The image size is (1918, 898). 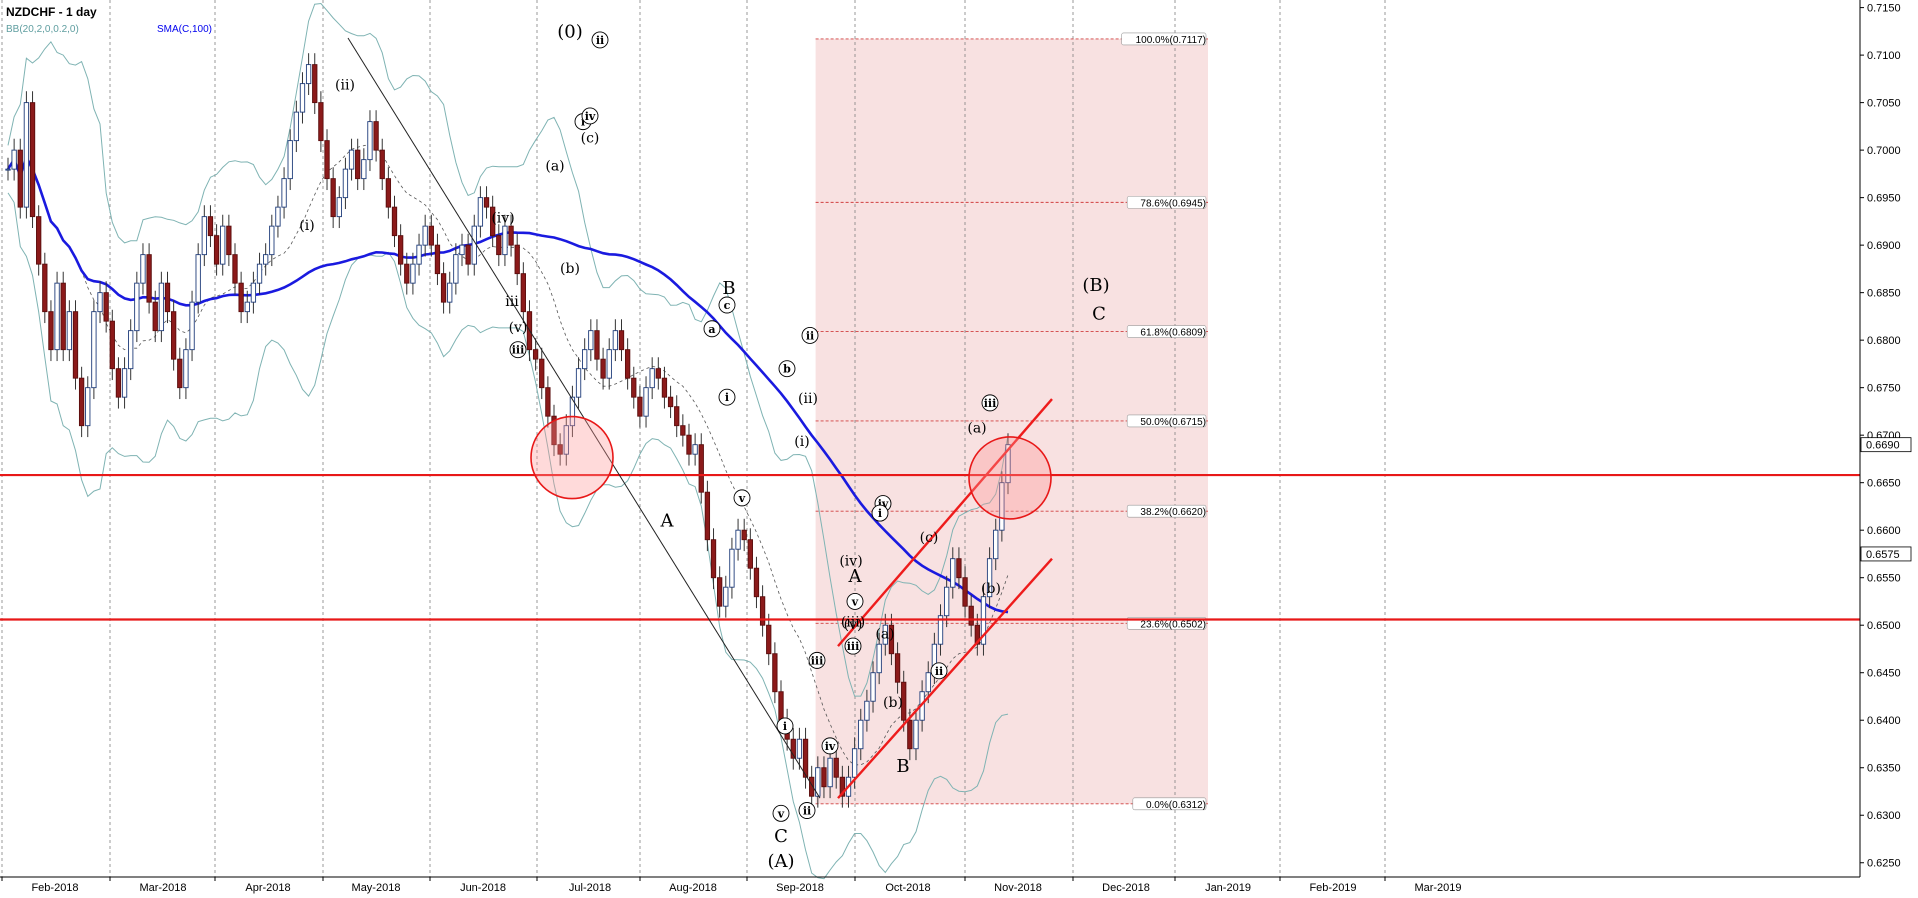 What do you see at coordinates (853, 625) in the screenshot?
I see `wave-label: (v)` at bounding box center [853, 625].